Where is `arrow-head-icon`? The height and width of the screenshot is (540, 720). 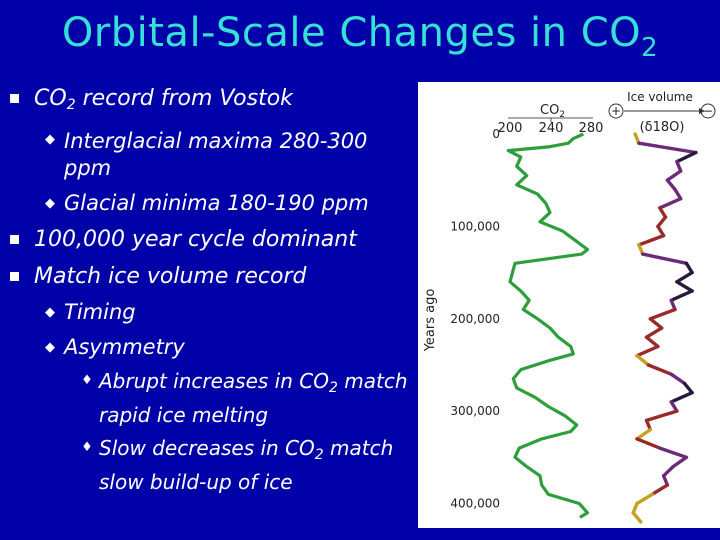
arrow-head-icon is located at coordinates (702, 111).